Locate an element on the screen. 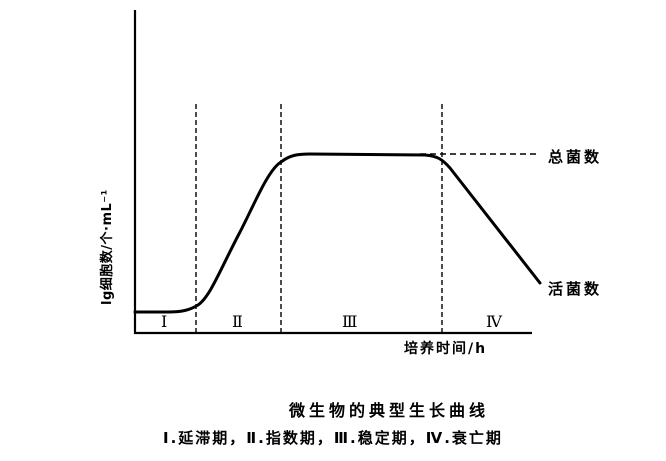  phase-label-3: Ⅲ is located at coordinates (350, 321).